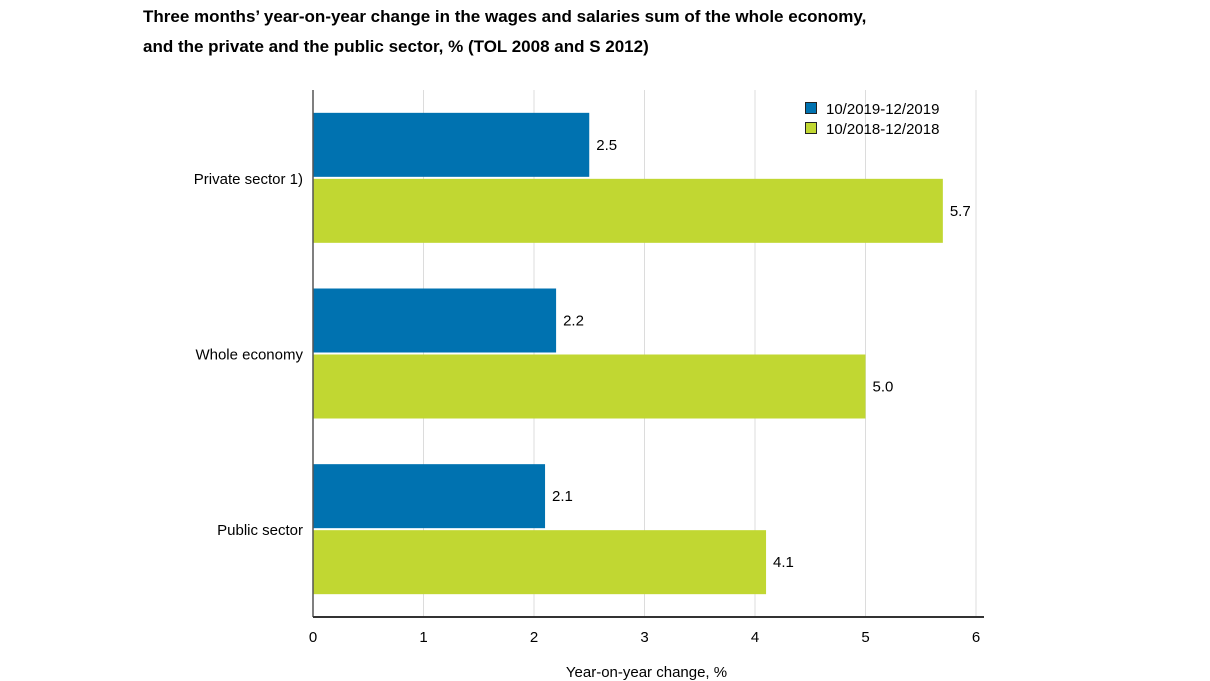 This screenshot has width=1210, height=681. I want to click on x-tick-label: 6, so click(976, 637).